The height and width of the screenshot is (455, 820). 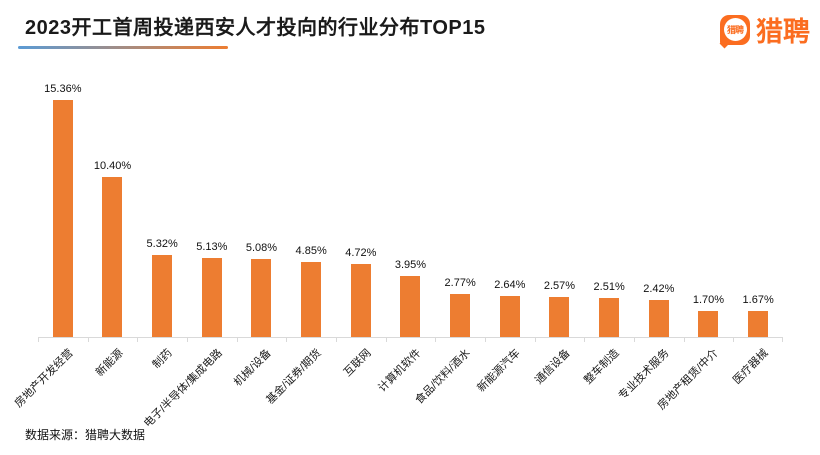 What do you see at coordinates (357, 363) in the screenshot?
I see `category-label: 互联网` at bounding box center [357, 363].